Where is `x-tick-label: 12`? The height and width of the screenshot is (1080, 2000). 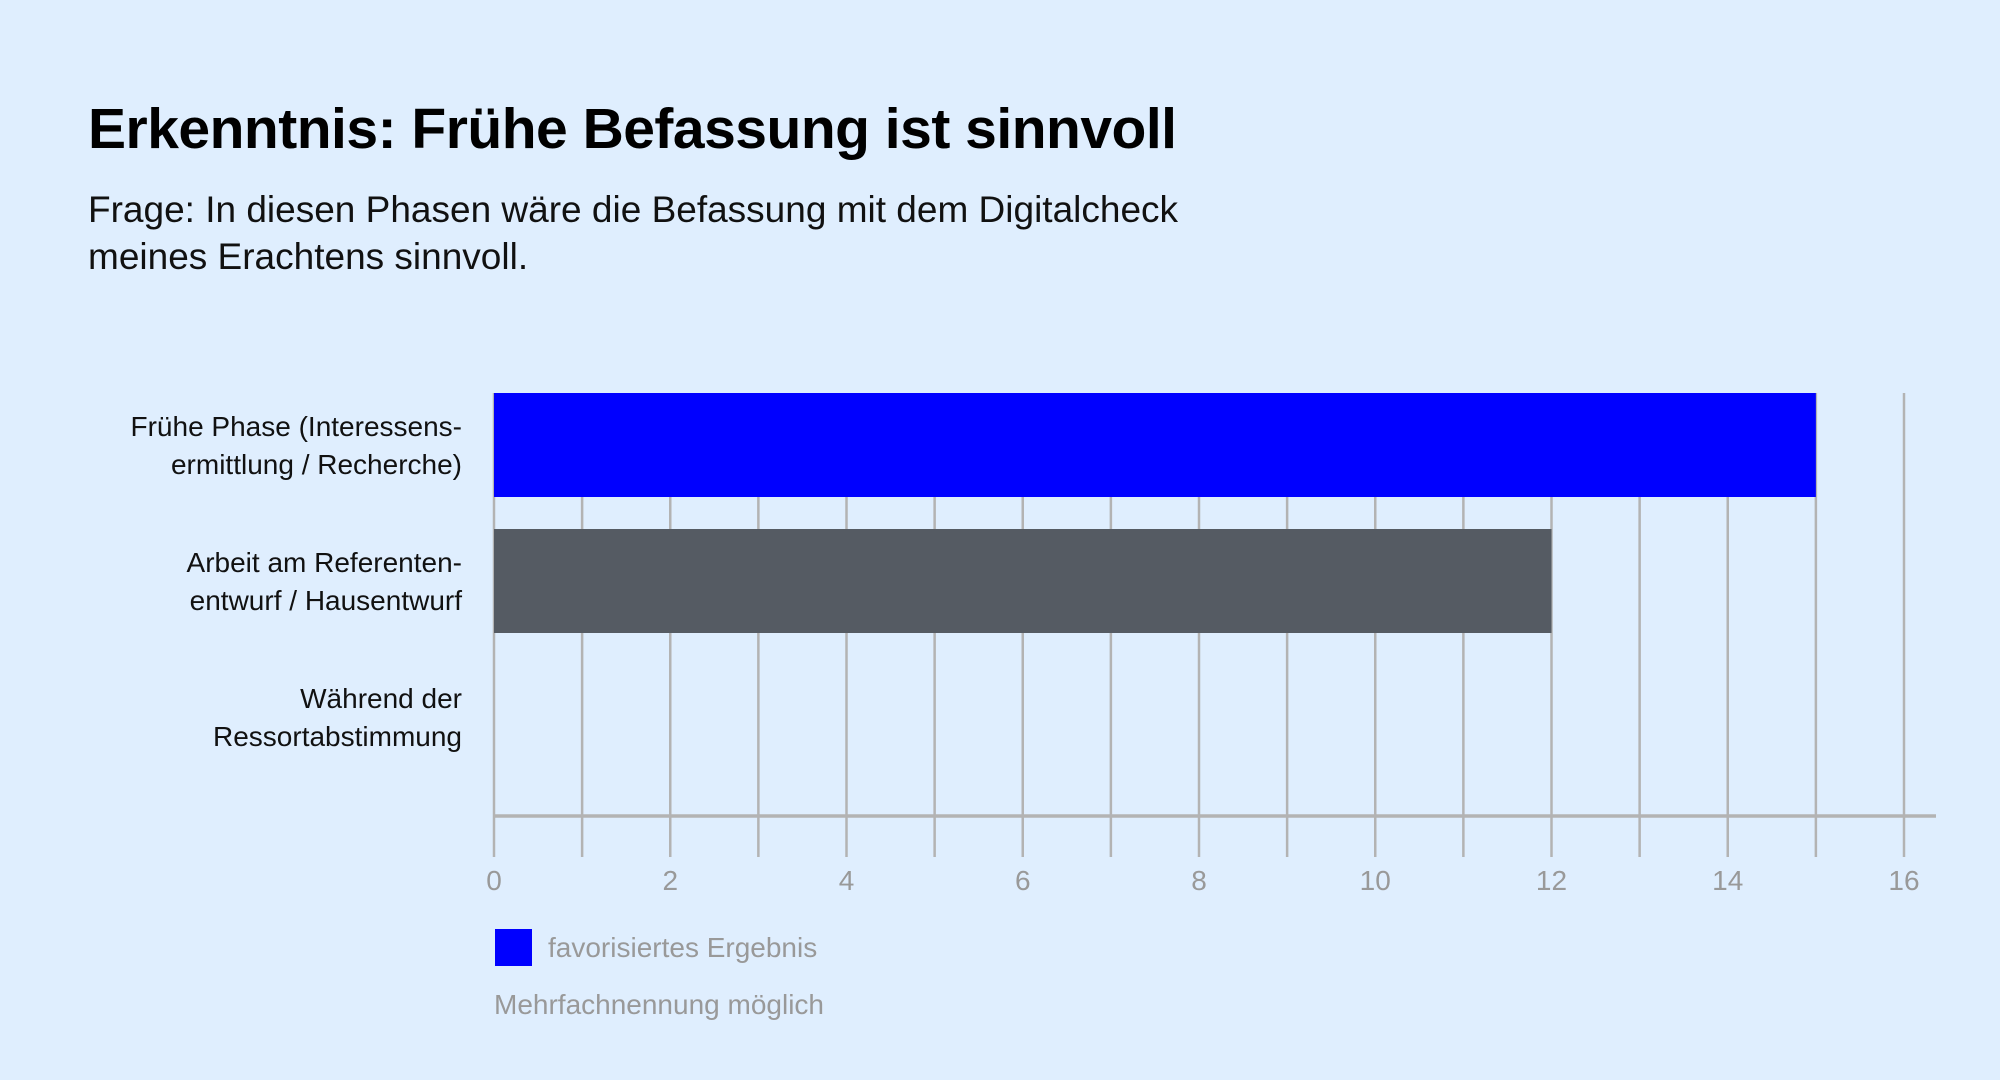
x-tick-label: 12 is located at coordinates (1551, 880).